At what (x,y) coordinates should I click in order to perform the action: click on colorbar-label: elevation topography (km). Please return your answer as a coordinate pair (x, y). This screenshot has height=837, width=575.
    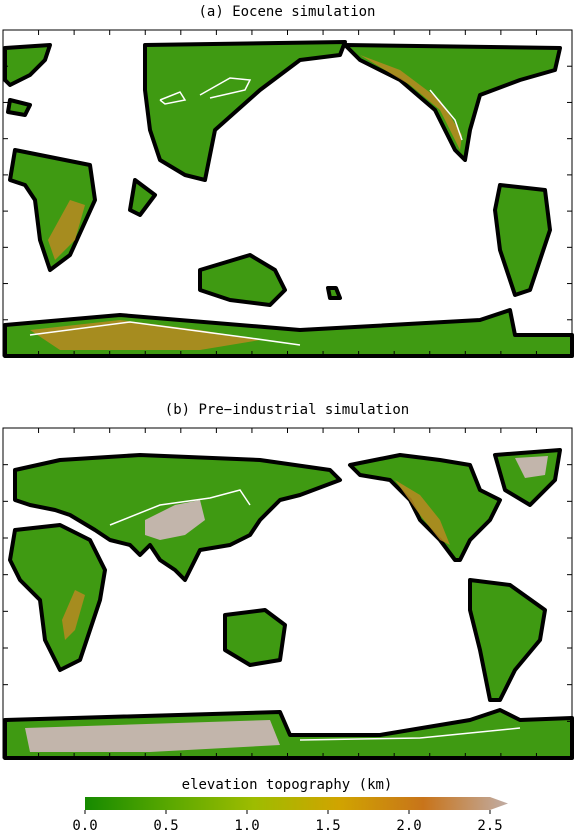
    Looking at the image, I should click on (287, 785).